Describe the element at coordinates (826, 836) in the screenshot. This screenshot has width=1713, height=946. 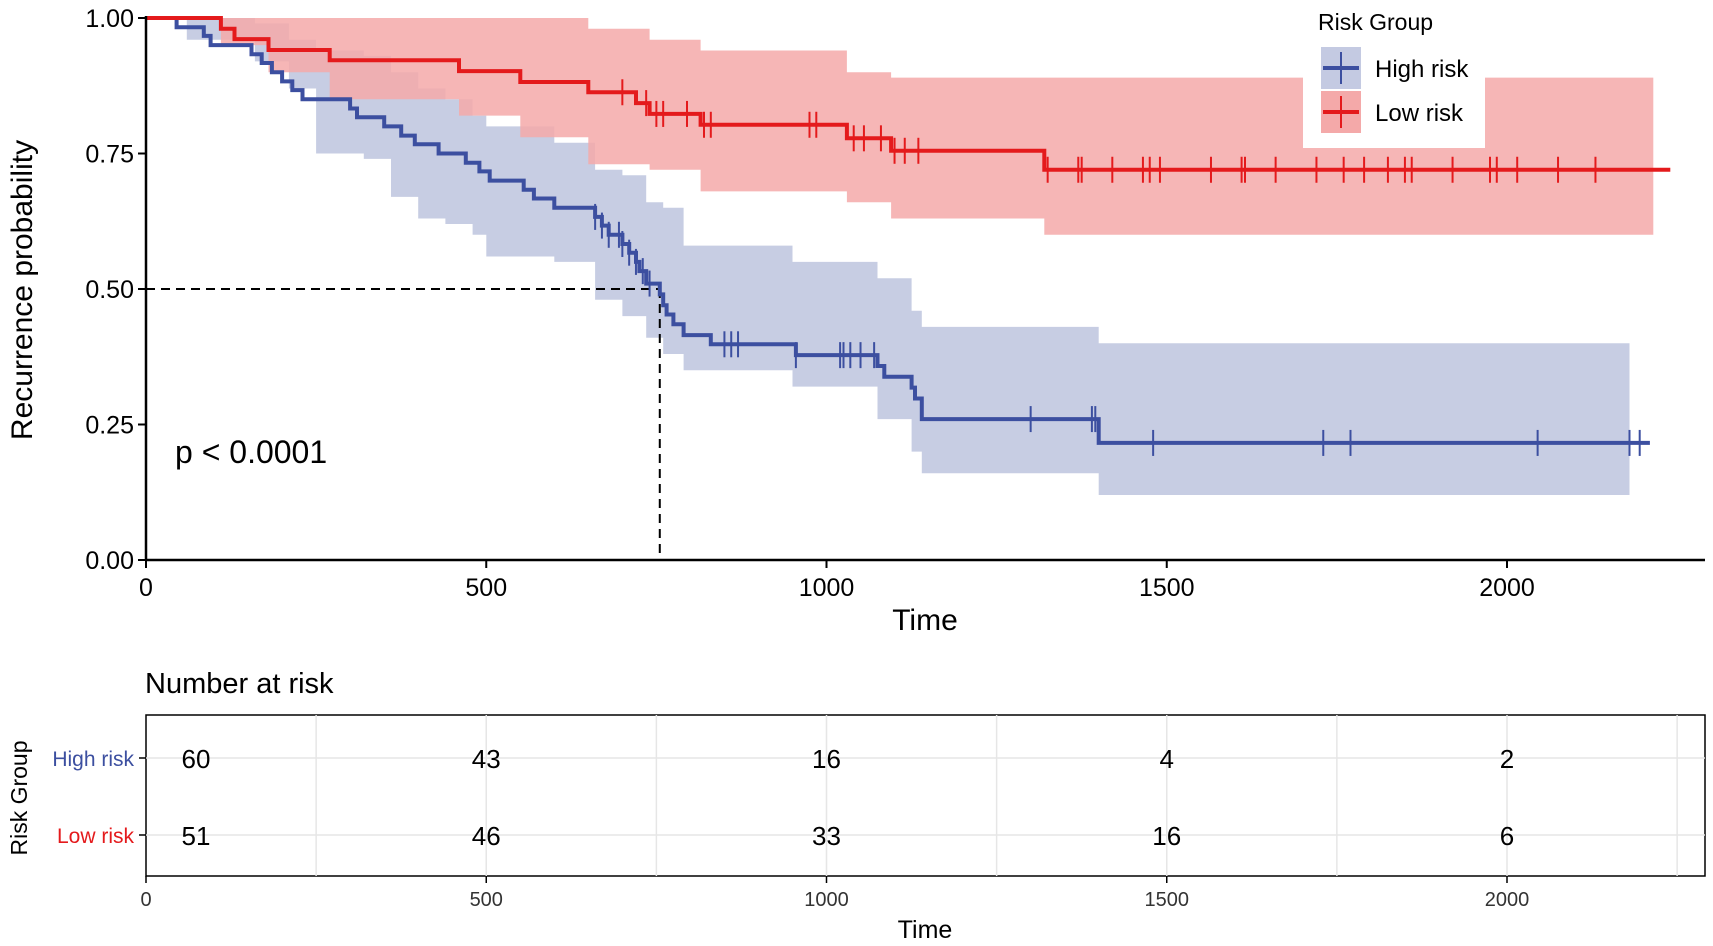
I see `low-risk-risk-count: 33` at that location.